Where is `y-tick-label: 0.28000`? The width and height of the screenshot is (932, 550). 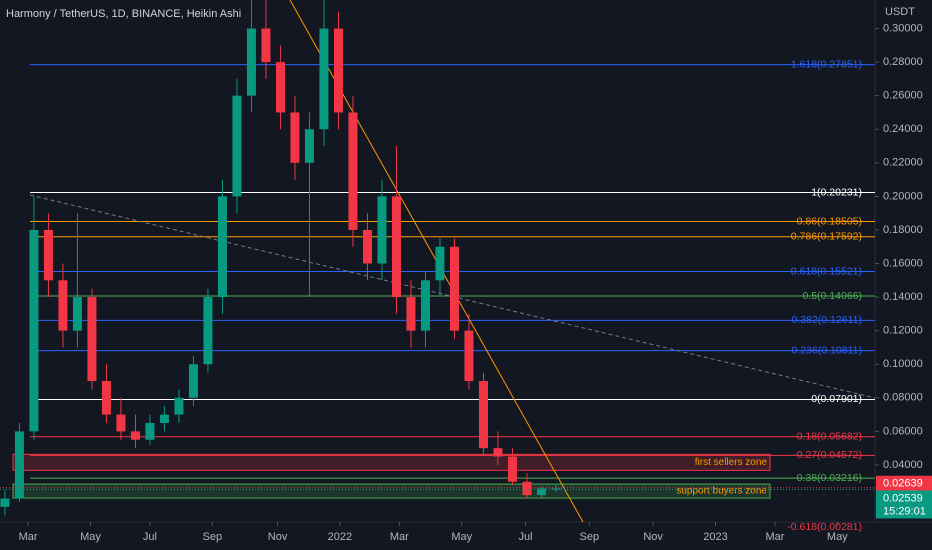 y-tick-label: 0.28000 is located at coordinates (903, 62).